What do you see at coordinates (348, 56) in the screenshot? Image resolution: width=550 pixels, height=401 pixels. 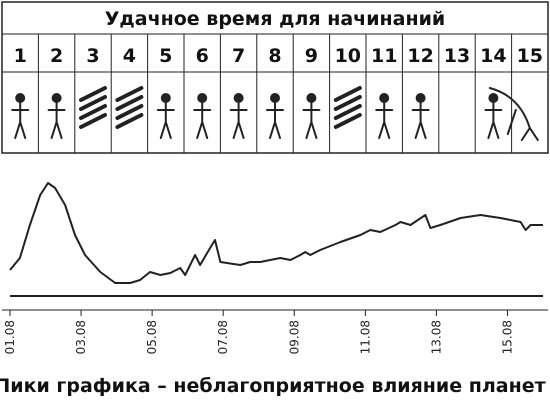 I see `day-number: 10` at bounding box center [348, 56].